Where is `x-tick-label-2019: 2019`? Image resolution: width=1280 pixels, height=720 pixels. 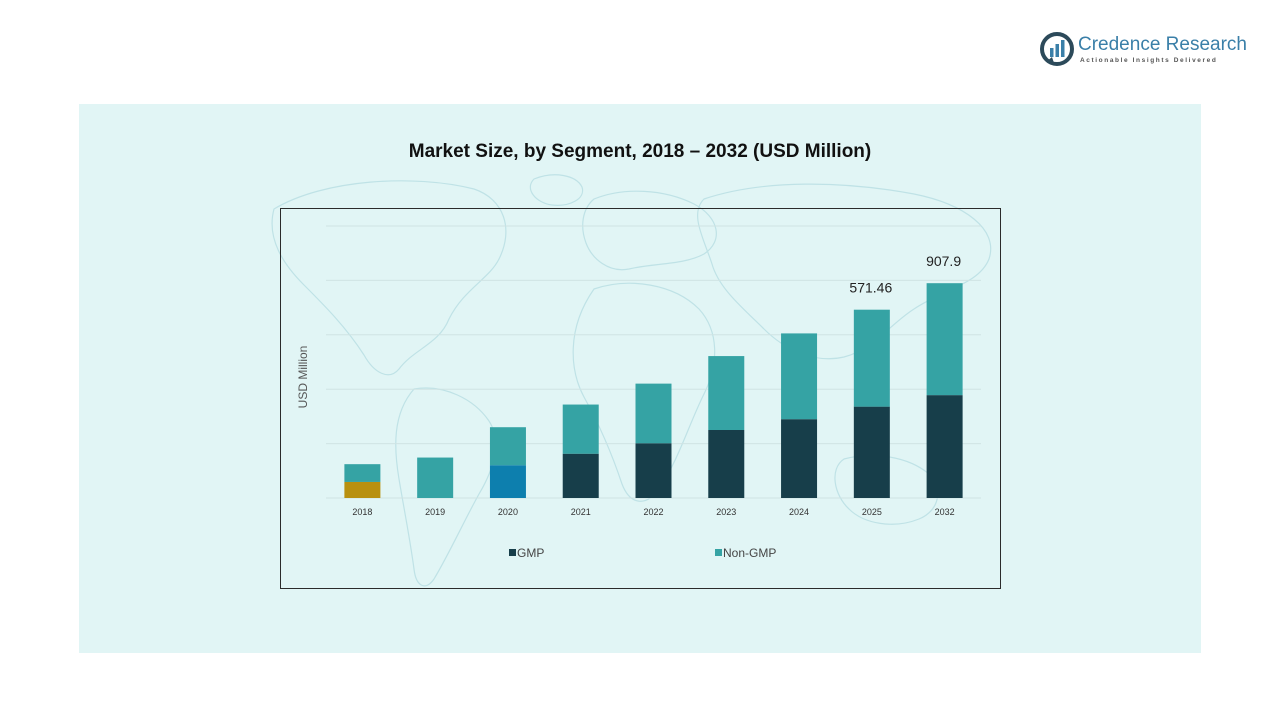
x-tick-label-2019: 2019 is located at coordinates (435, 512).